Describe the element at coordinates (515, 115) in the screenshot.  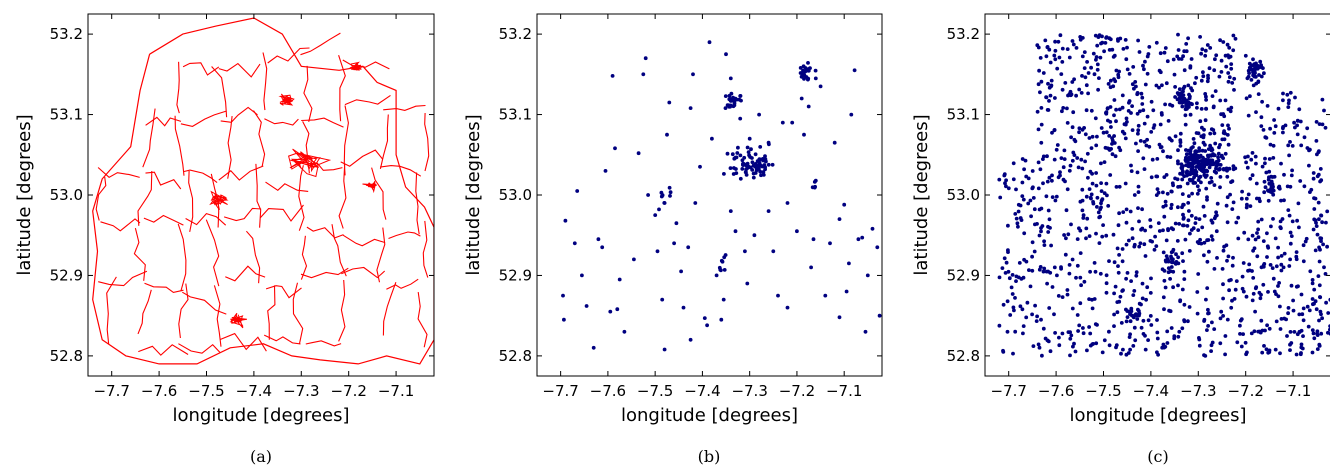
I see `y-tick-label: 53.1` at that location.